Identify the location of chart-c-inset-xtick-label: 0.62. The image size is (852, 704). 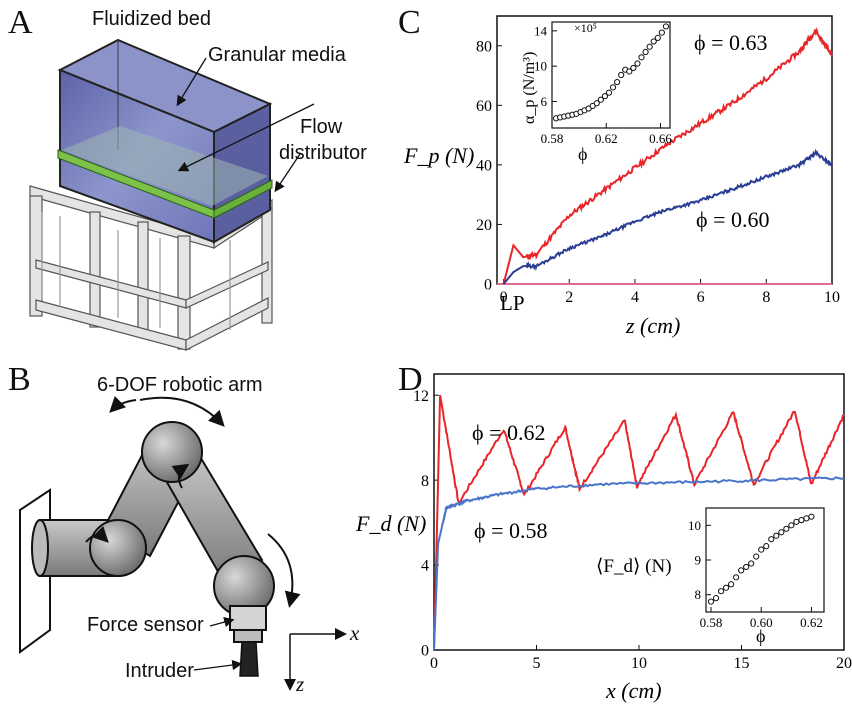
(606, 138).